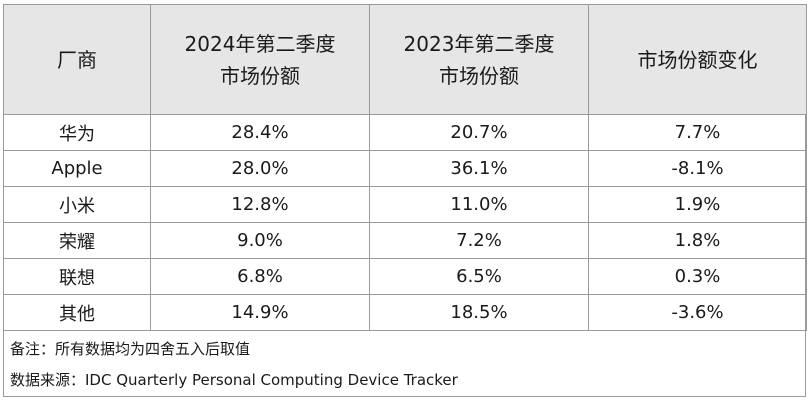 The width and height of the screenshot is (811, 402). What do you see at coordinates (479, 168) in the screenshot?
I see `cell-2023q2-share: 36.1%` at bounding box center [479, 168].